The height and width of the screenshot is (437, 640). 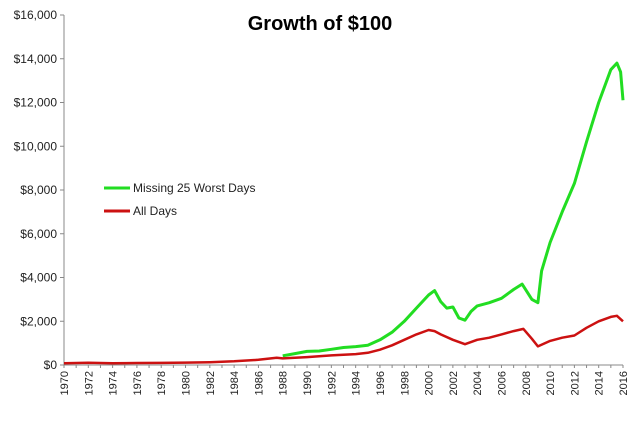 I want to click on x-tick-label: 1980, so click(x=187, y=383).